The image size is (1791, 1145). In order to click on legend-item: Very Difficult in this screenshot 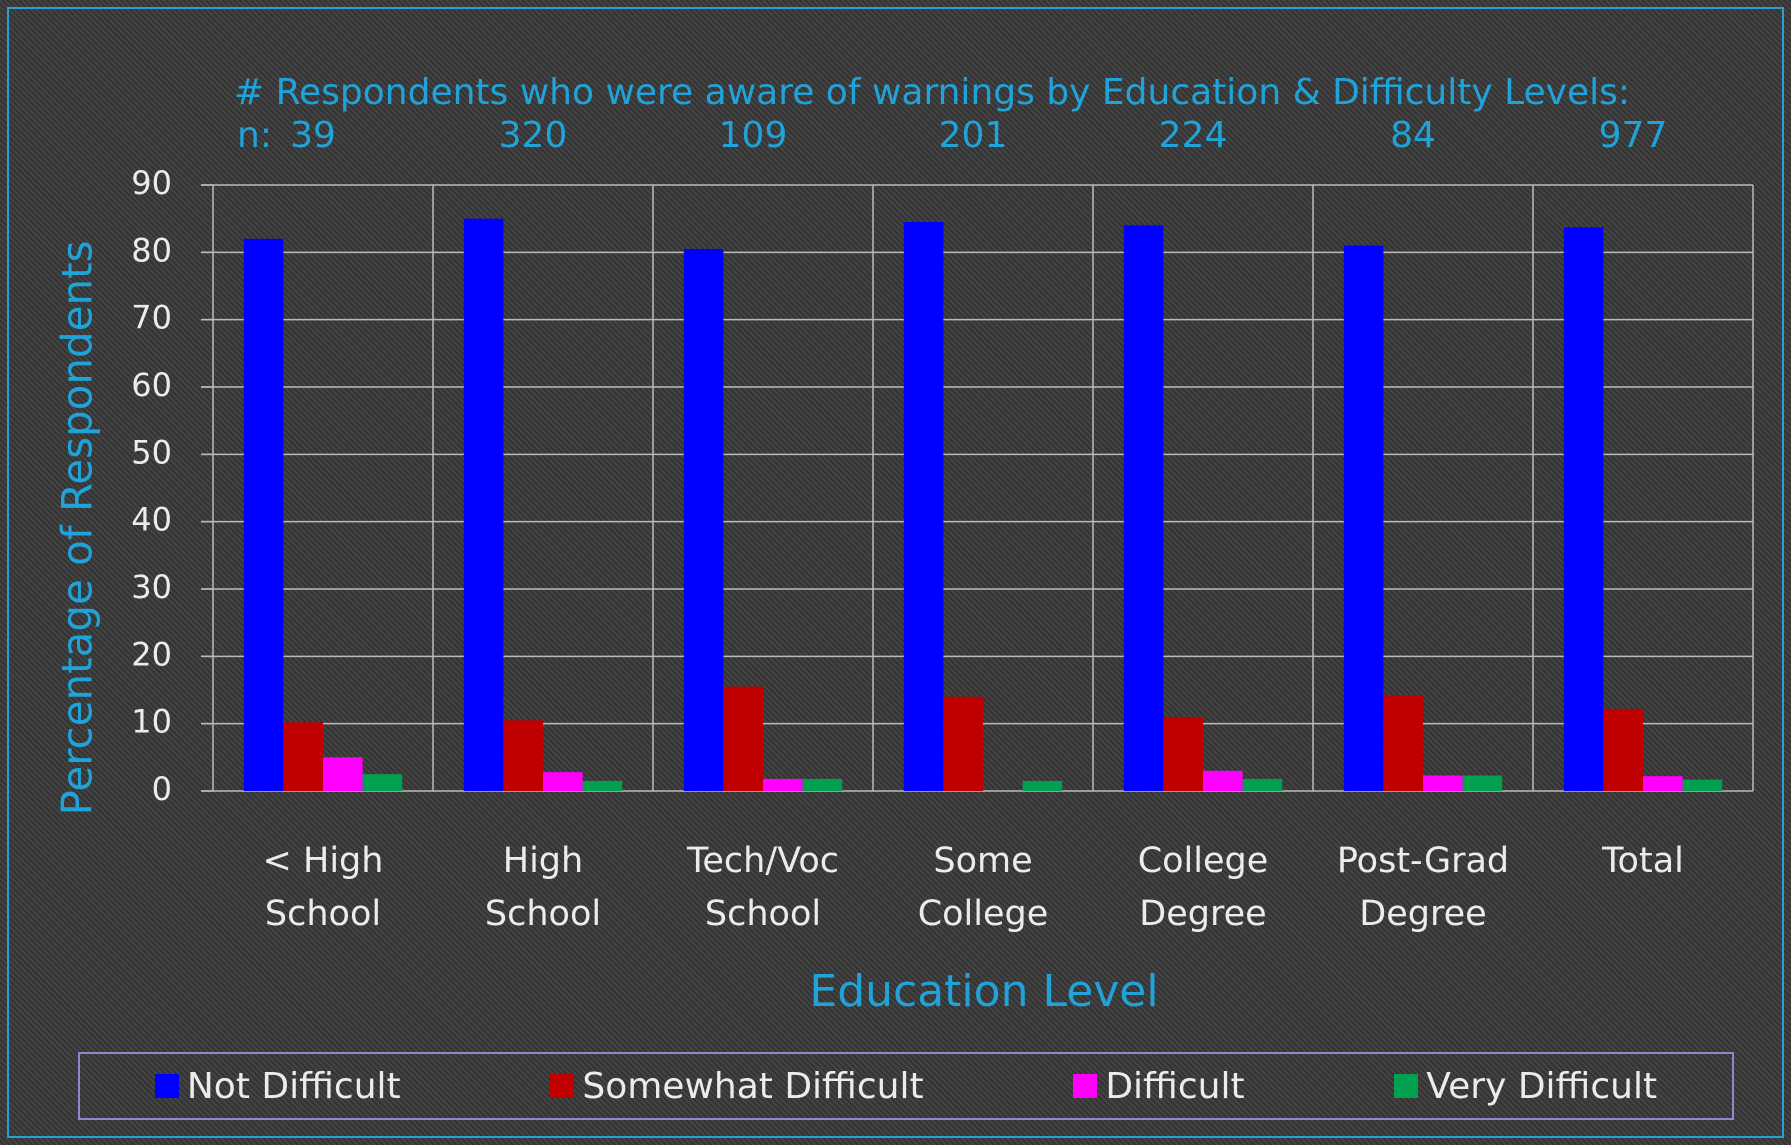, I will do `click(1525, 1086)`.